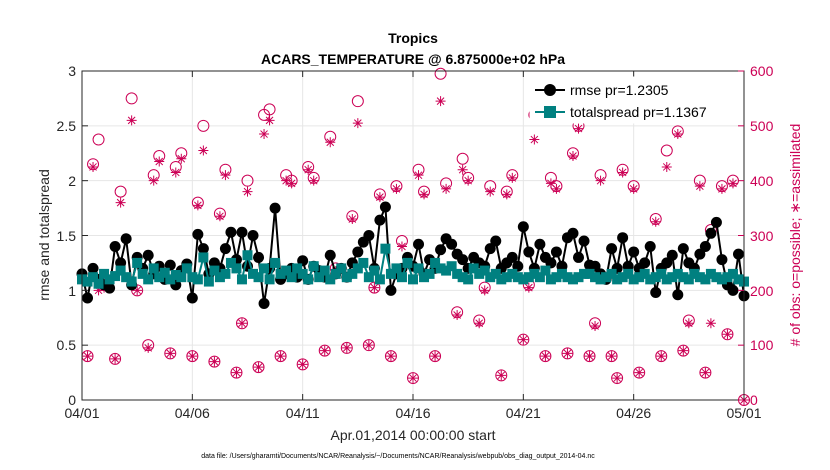  Describe the element at coordinates (619, 90) in the screenshot. I see `legend-rmse-label: rmse pr=1.2305` at that location.